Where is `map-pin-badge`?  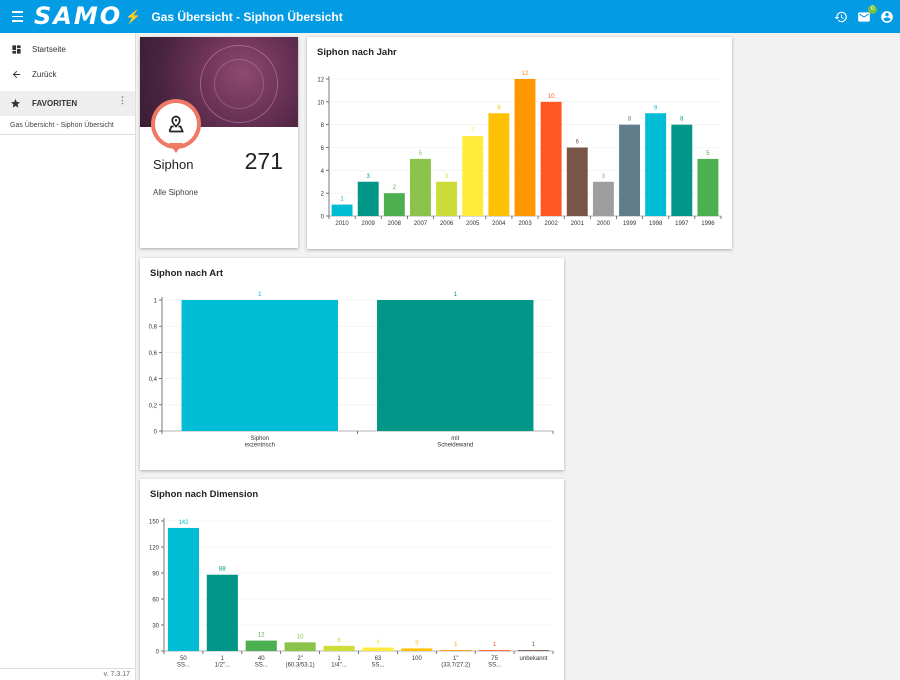
map-pin-badge is located at coordinates (176, 126).